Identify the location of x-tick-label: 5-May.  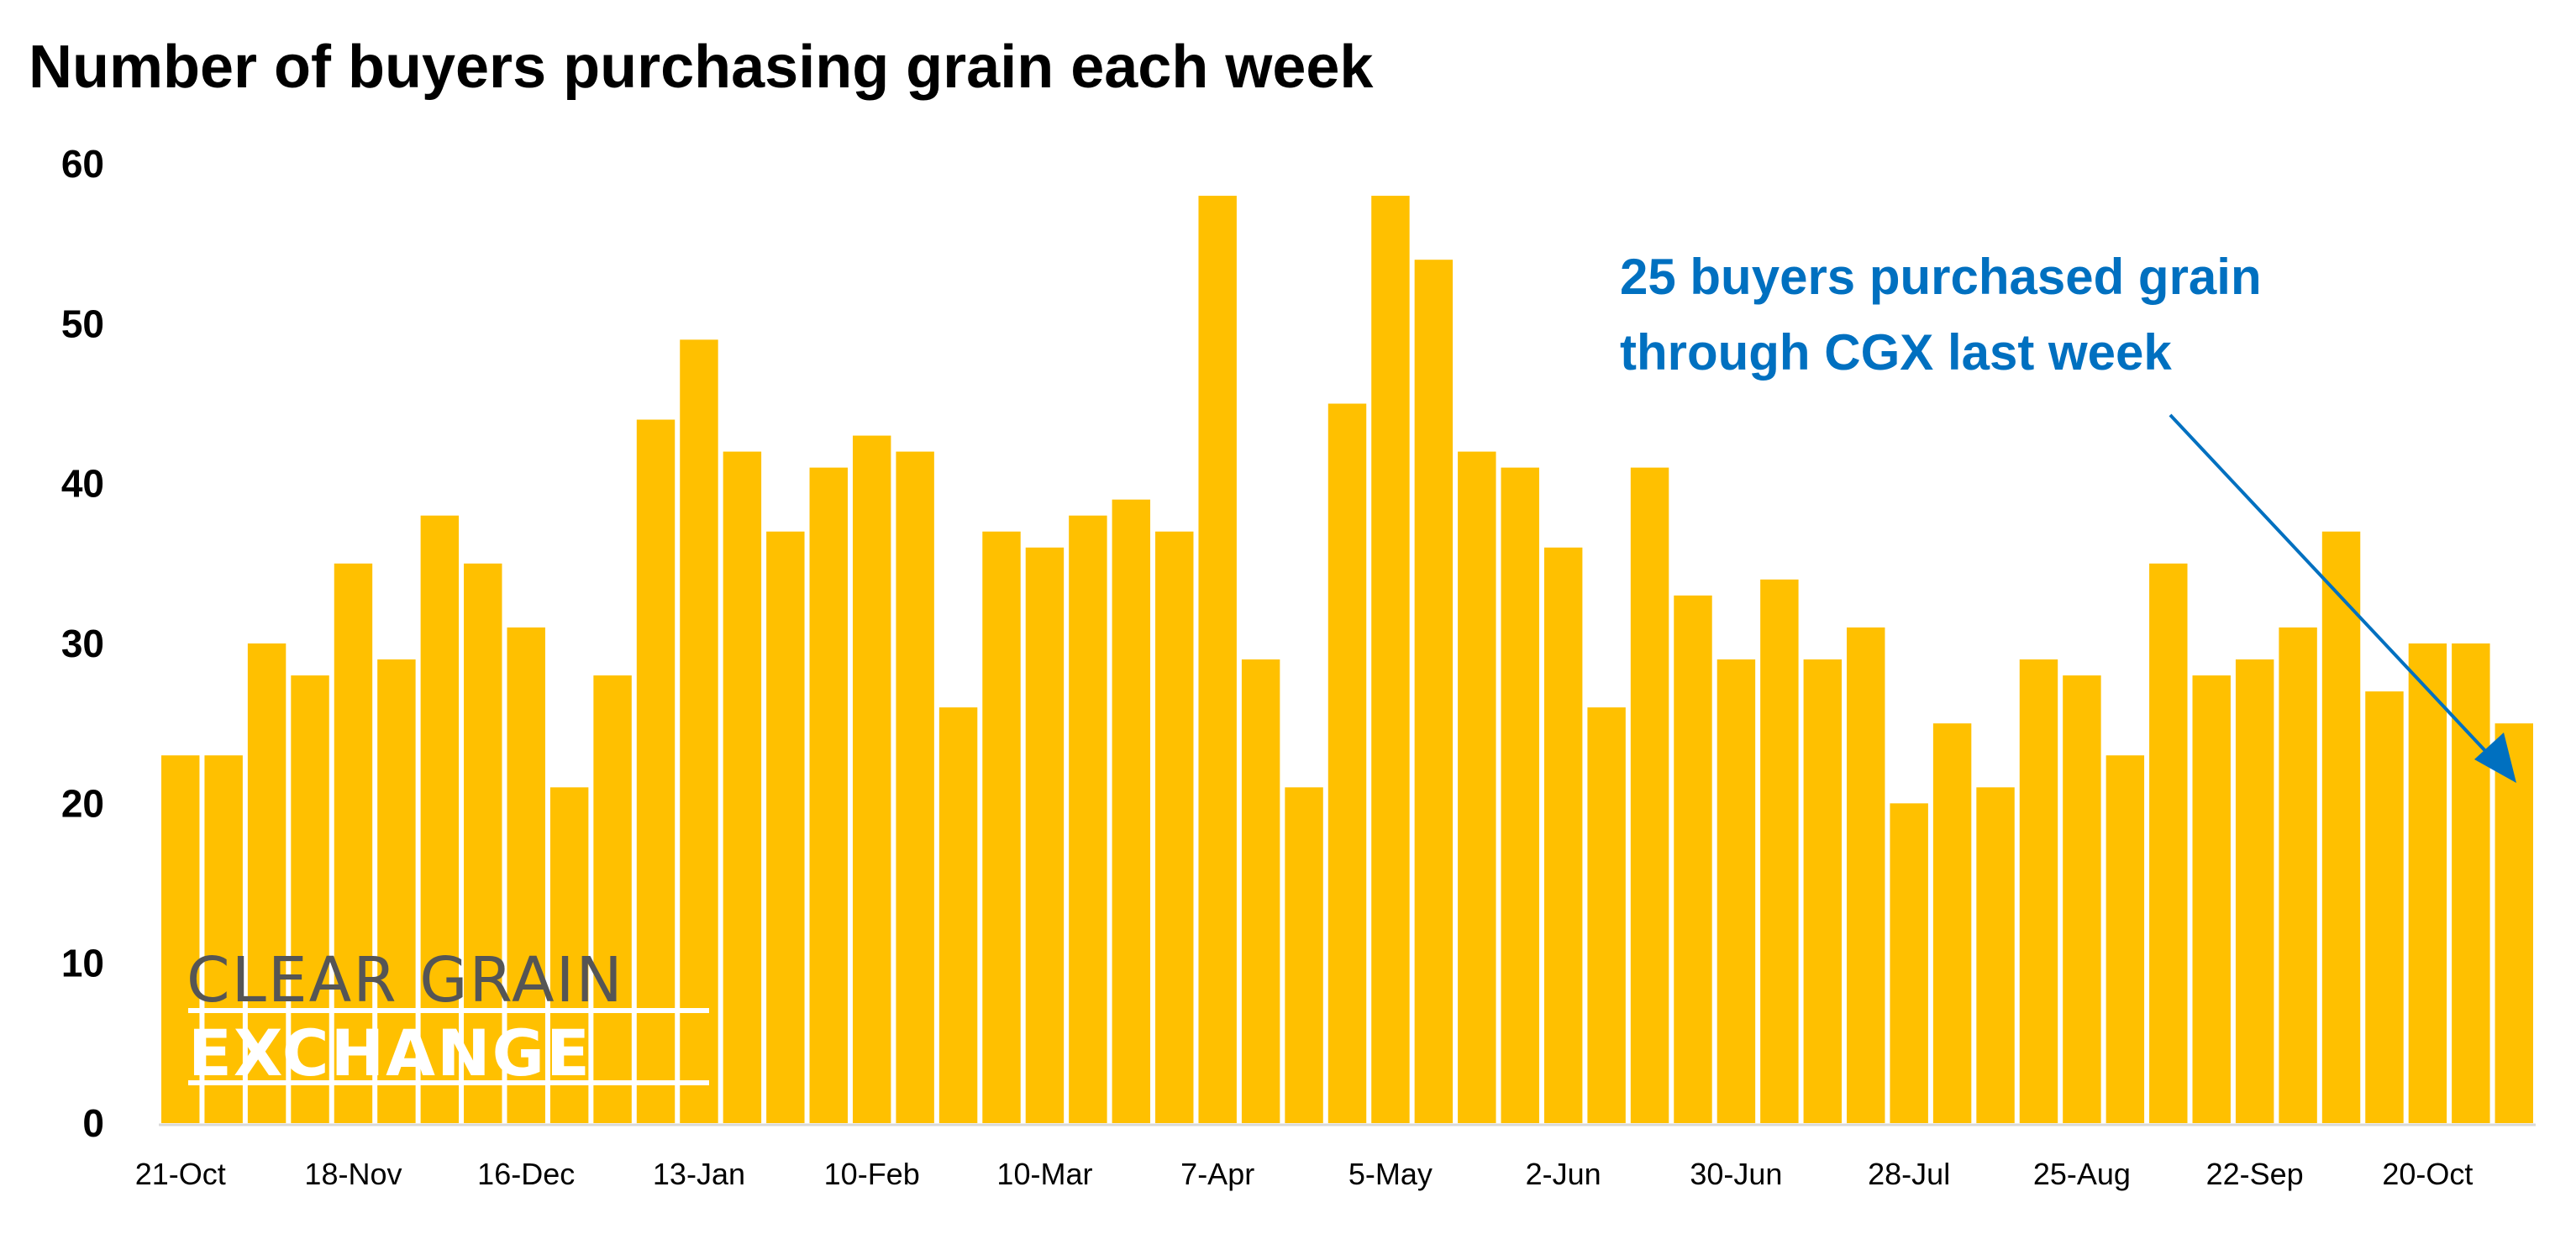
(1390, 1174).